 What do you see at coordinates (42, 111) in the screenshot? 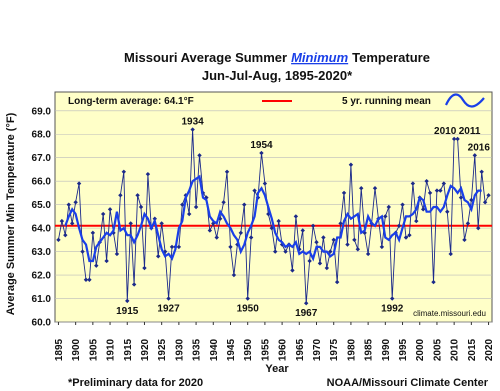
I see `y-tick-label: 69.0` at bounding box center [42, 111].